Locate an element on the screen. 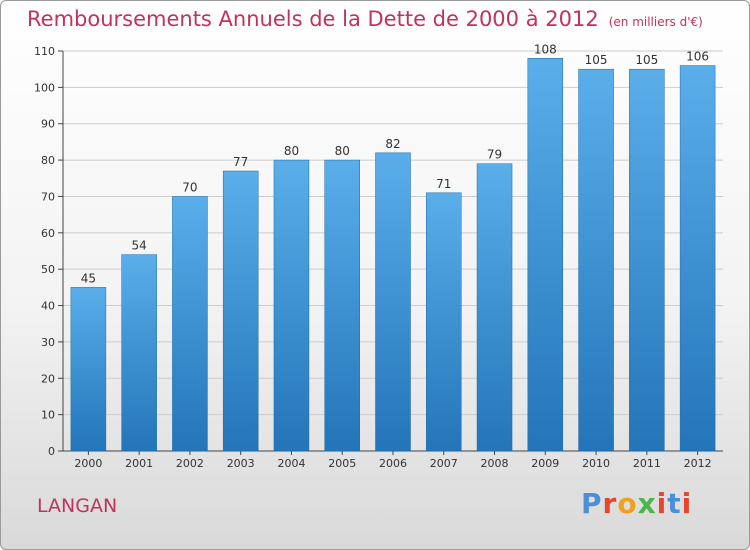  x-tick-label: 2000 is located at coordinates (88, 463).